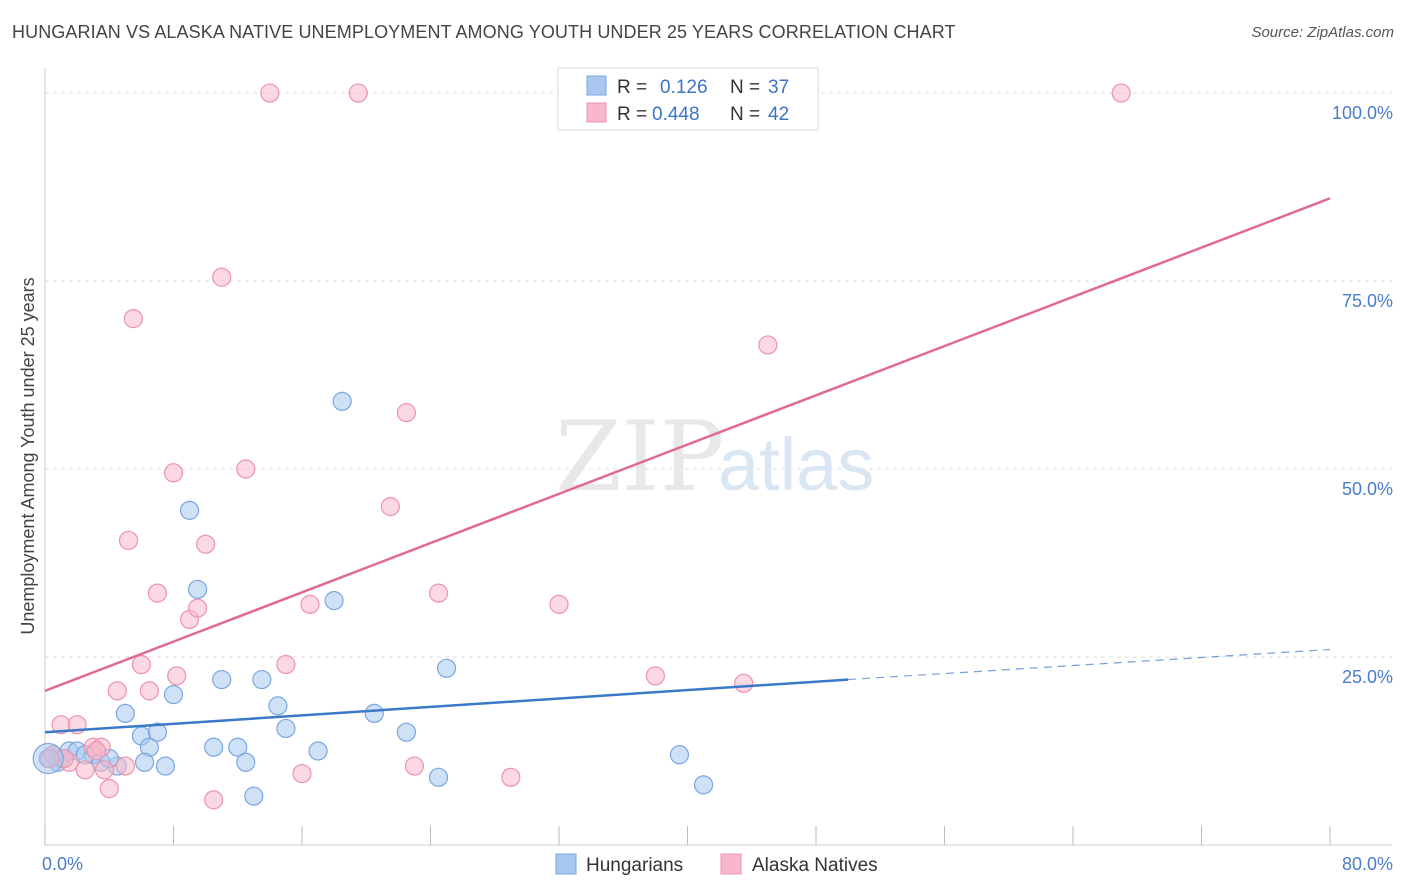  What do you see at coordinates (596, 112) in the screenshot?
I see `legend-swatch-alaska-natives` at bounding box center [596, 112].